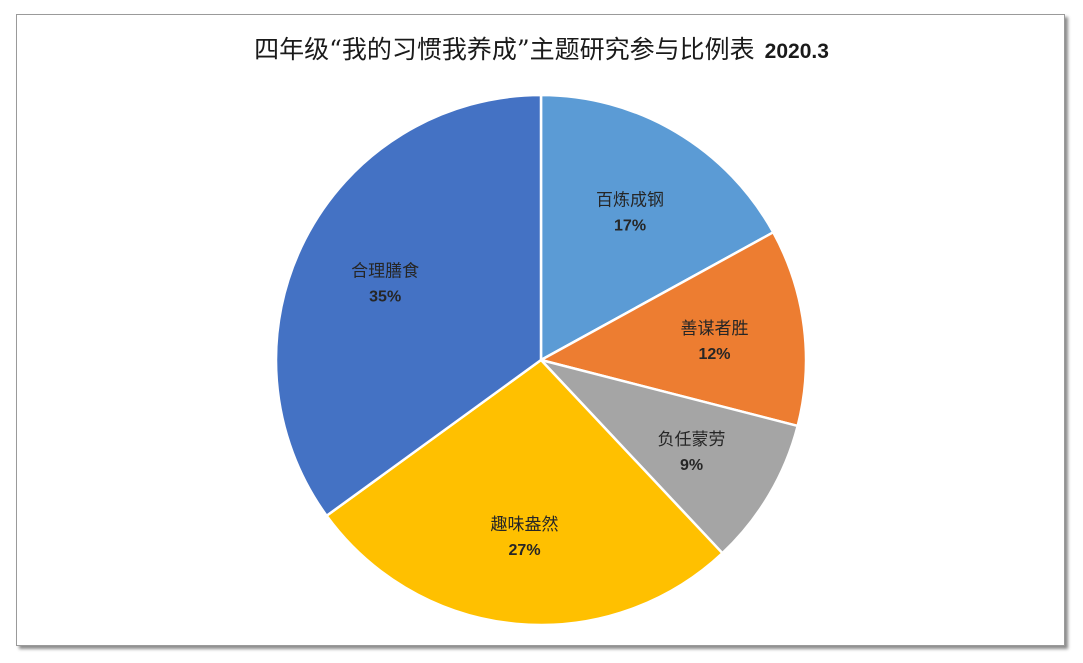 The height and width of the screenshot is (663, 1083). What do you see at coordinates (715, 354) in the screenshot?
I see `slice-label-percent-2: 12%` at bounding box center [715, 354].